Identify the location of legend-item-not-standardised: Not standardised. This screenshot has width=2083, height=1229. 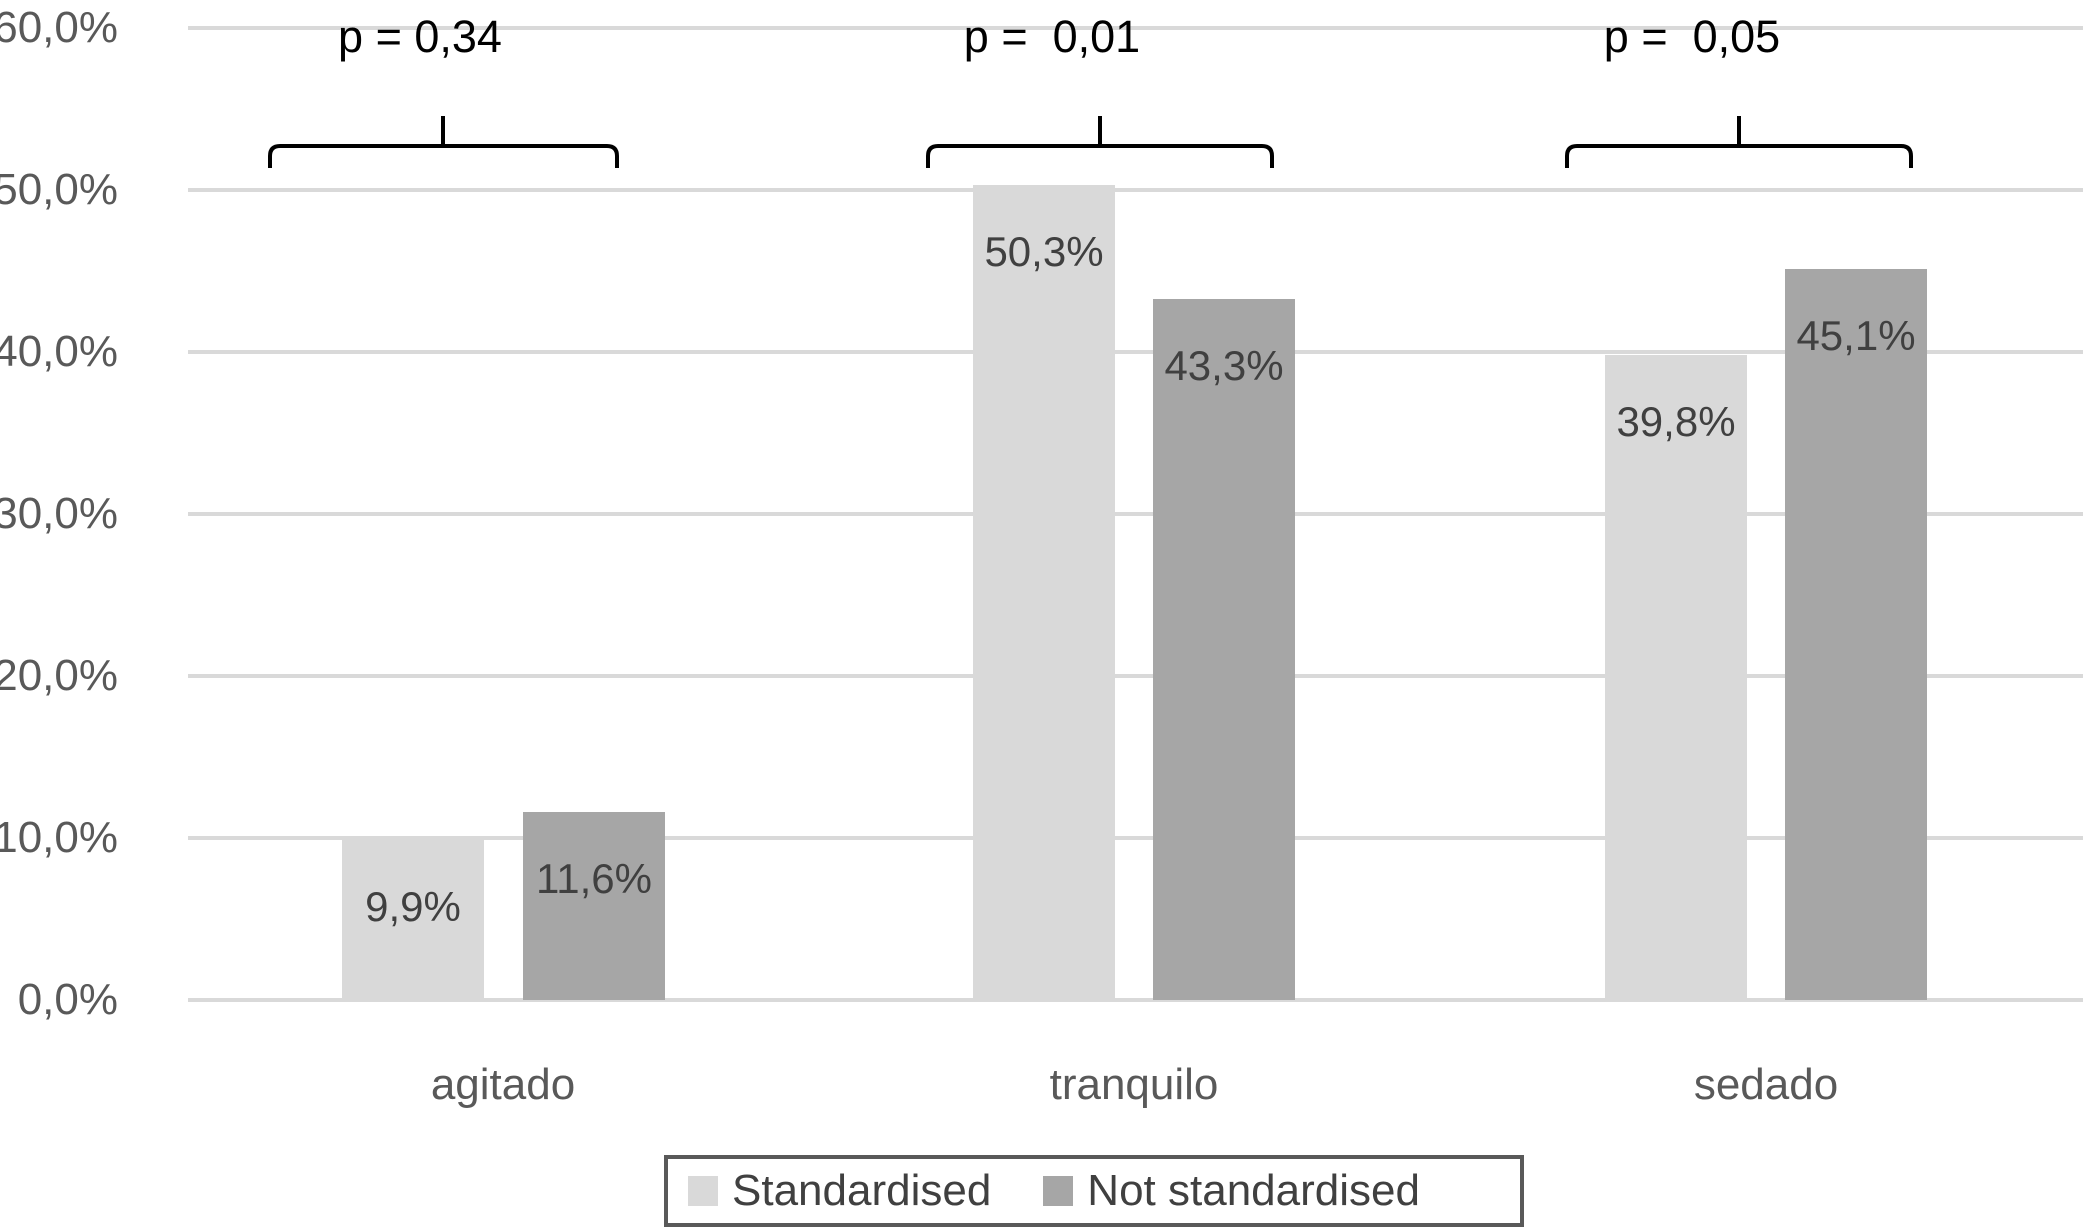
(1231, 1191).